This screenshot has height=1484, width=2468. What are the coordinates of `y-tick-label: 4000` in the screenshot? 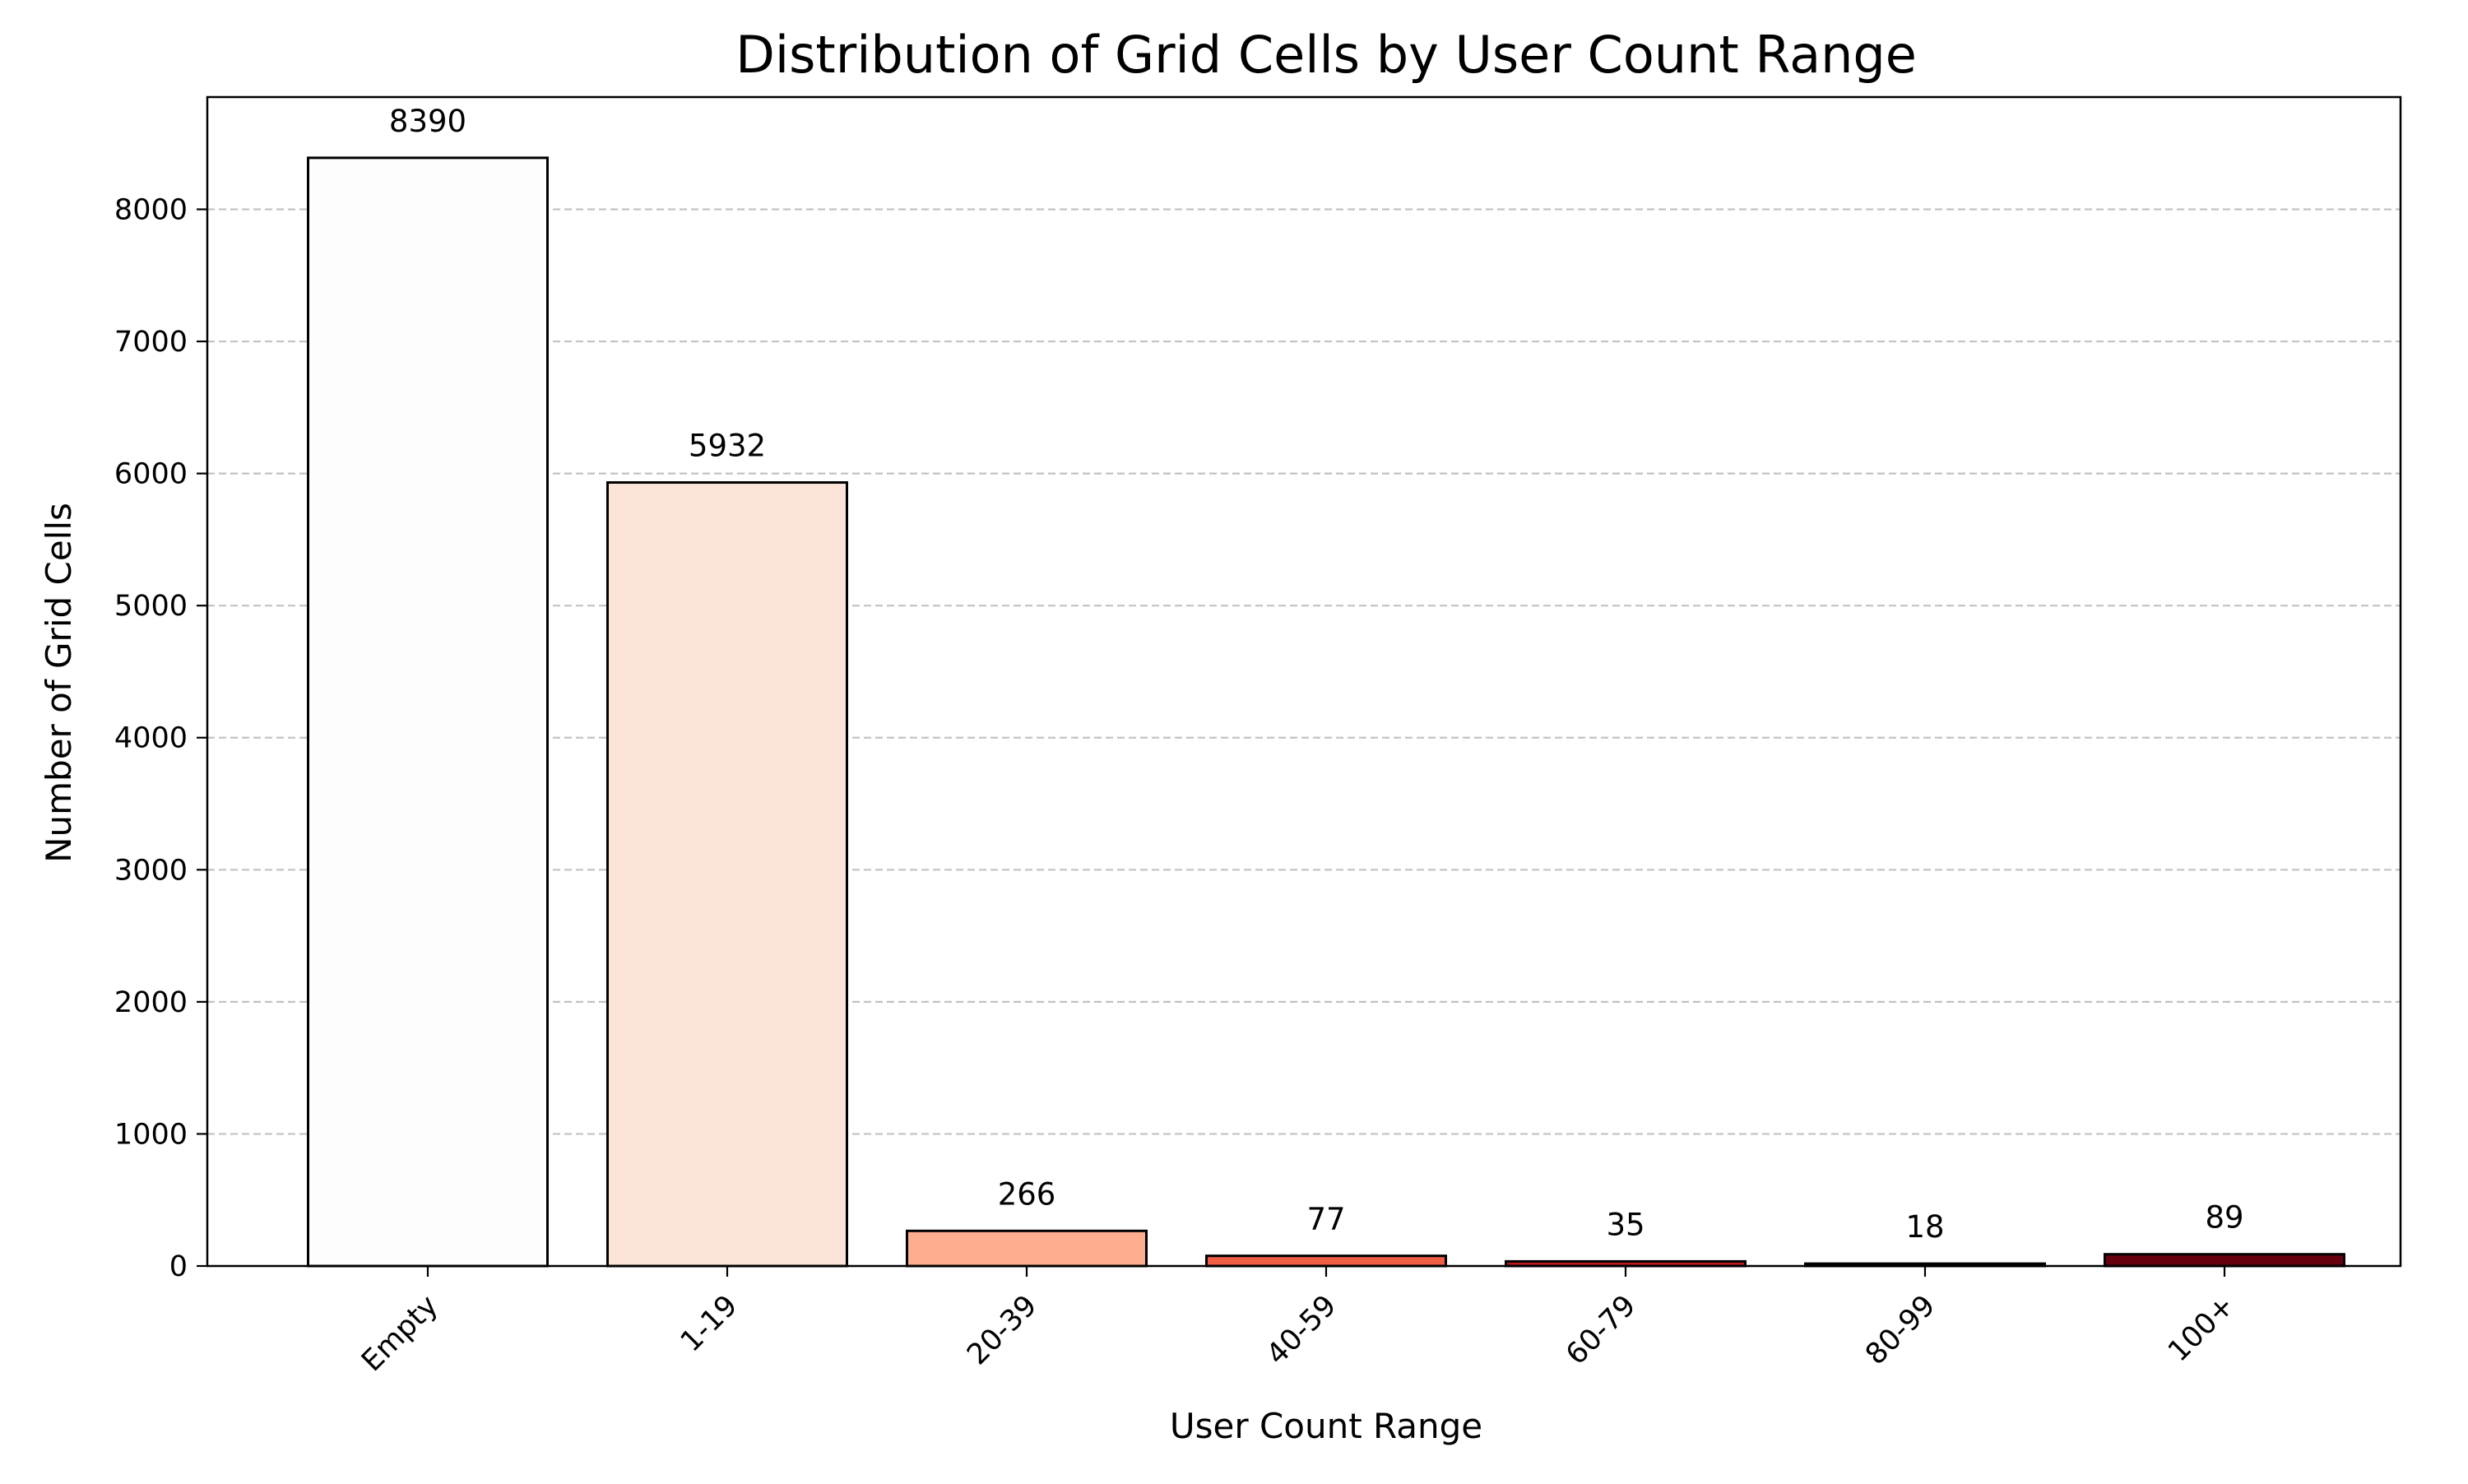 It's located at (151, 738).